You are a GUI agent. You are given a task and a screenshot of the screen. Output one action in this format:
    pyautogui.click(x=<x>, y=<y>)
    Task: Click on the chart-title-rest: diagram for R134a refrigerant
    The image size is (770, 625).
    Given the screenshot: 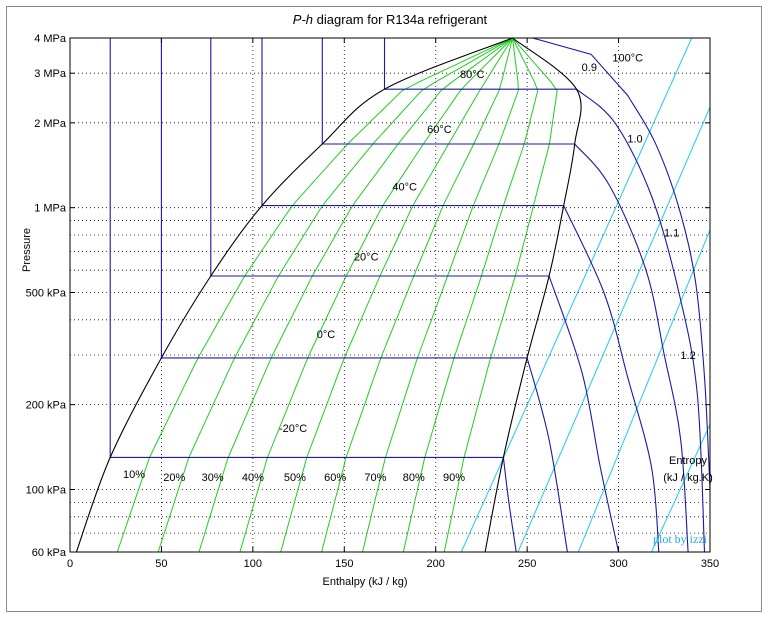 What is the action you would take?
    pyautogui.click(x=400, y=19)
    